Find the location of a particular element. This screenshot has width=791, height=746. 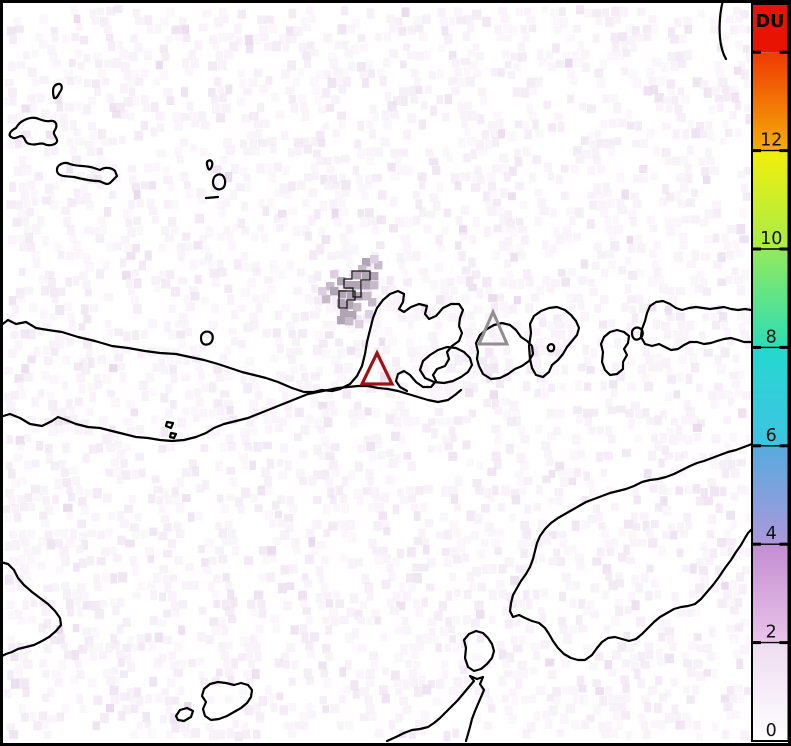

colorbar-tick-label: 2 is located at coordinates (771, 633).